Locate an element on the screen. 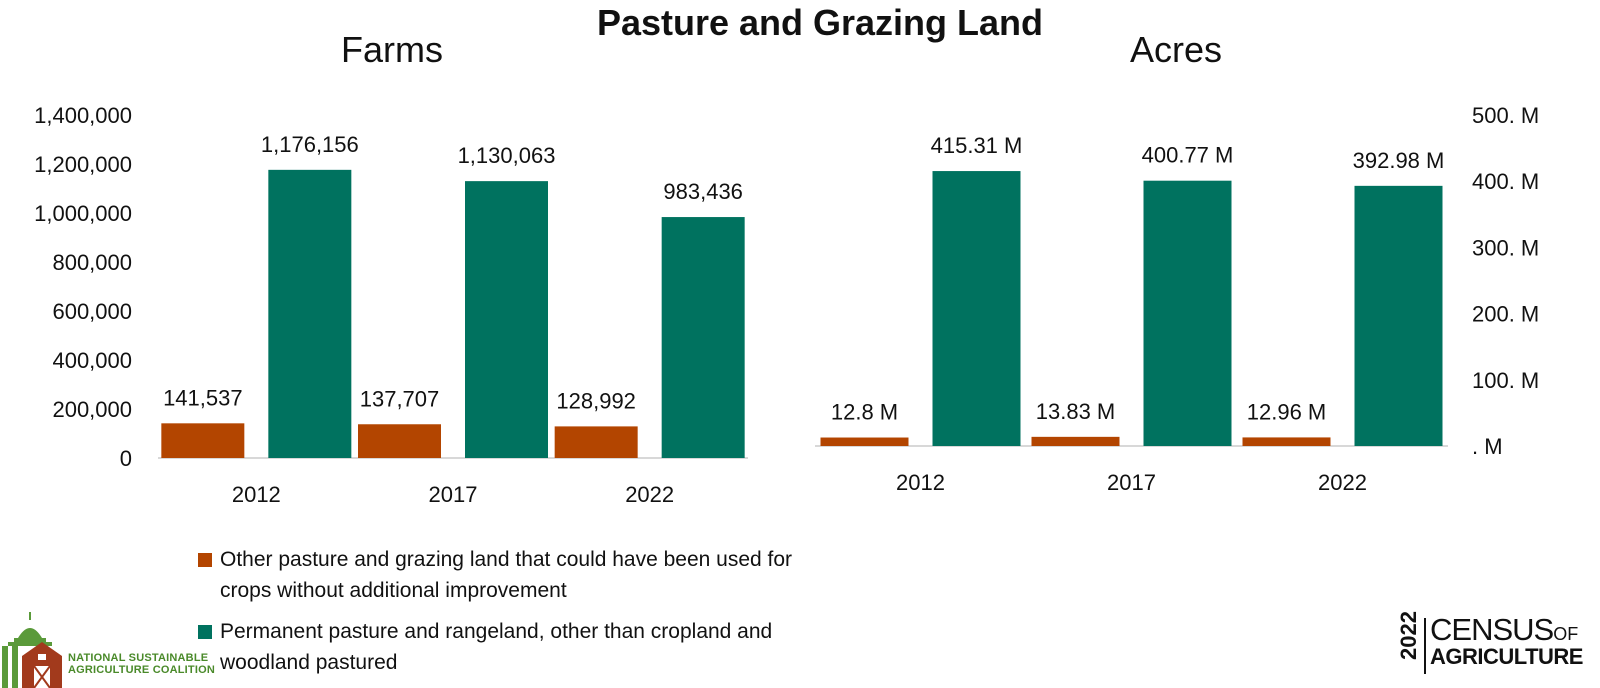  acres-data-label-other-2017: 13.83 M is located at coordinates (1076, 411).